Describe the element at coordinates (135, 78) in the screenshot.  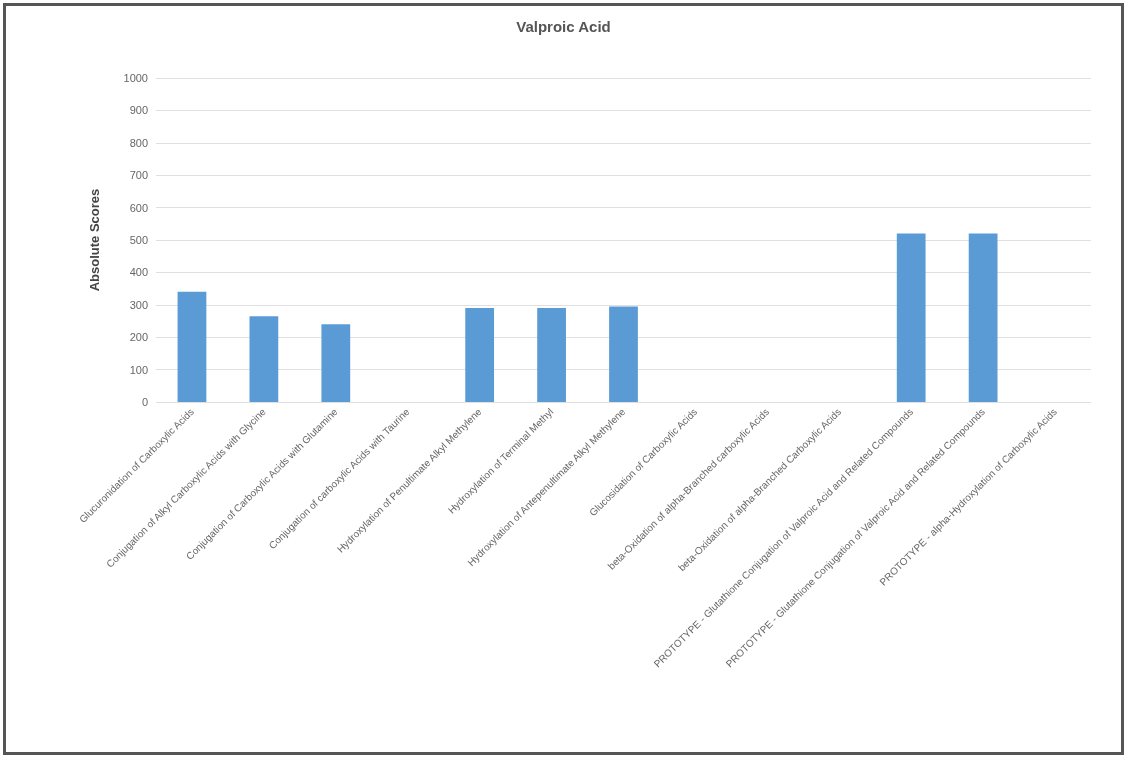
I see `y-tick-label: 1000` at that location.